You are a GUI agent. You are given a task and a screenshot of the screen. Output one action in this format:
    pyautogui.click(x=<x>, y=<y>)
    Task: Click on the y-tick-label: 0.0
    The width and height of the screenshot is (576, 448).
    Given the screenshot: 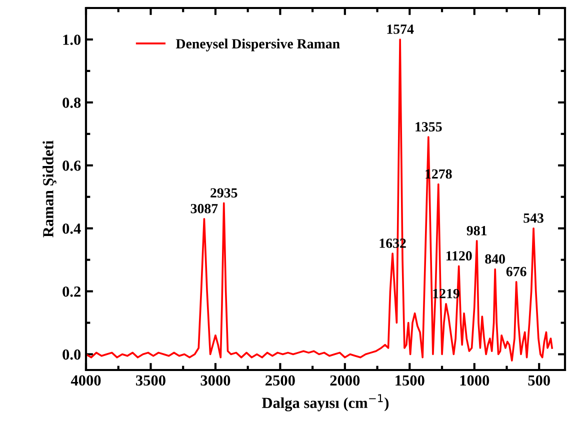 What is the action you would take?
    pyautogui.click(x=71, y=354)
    